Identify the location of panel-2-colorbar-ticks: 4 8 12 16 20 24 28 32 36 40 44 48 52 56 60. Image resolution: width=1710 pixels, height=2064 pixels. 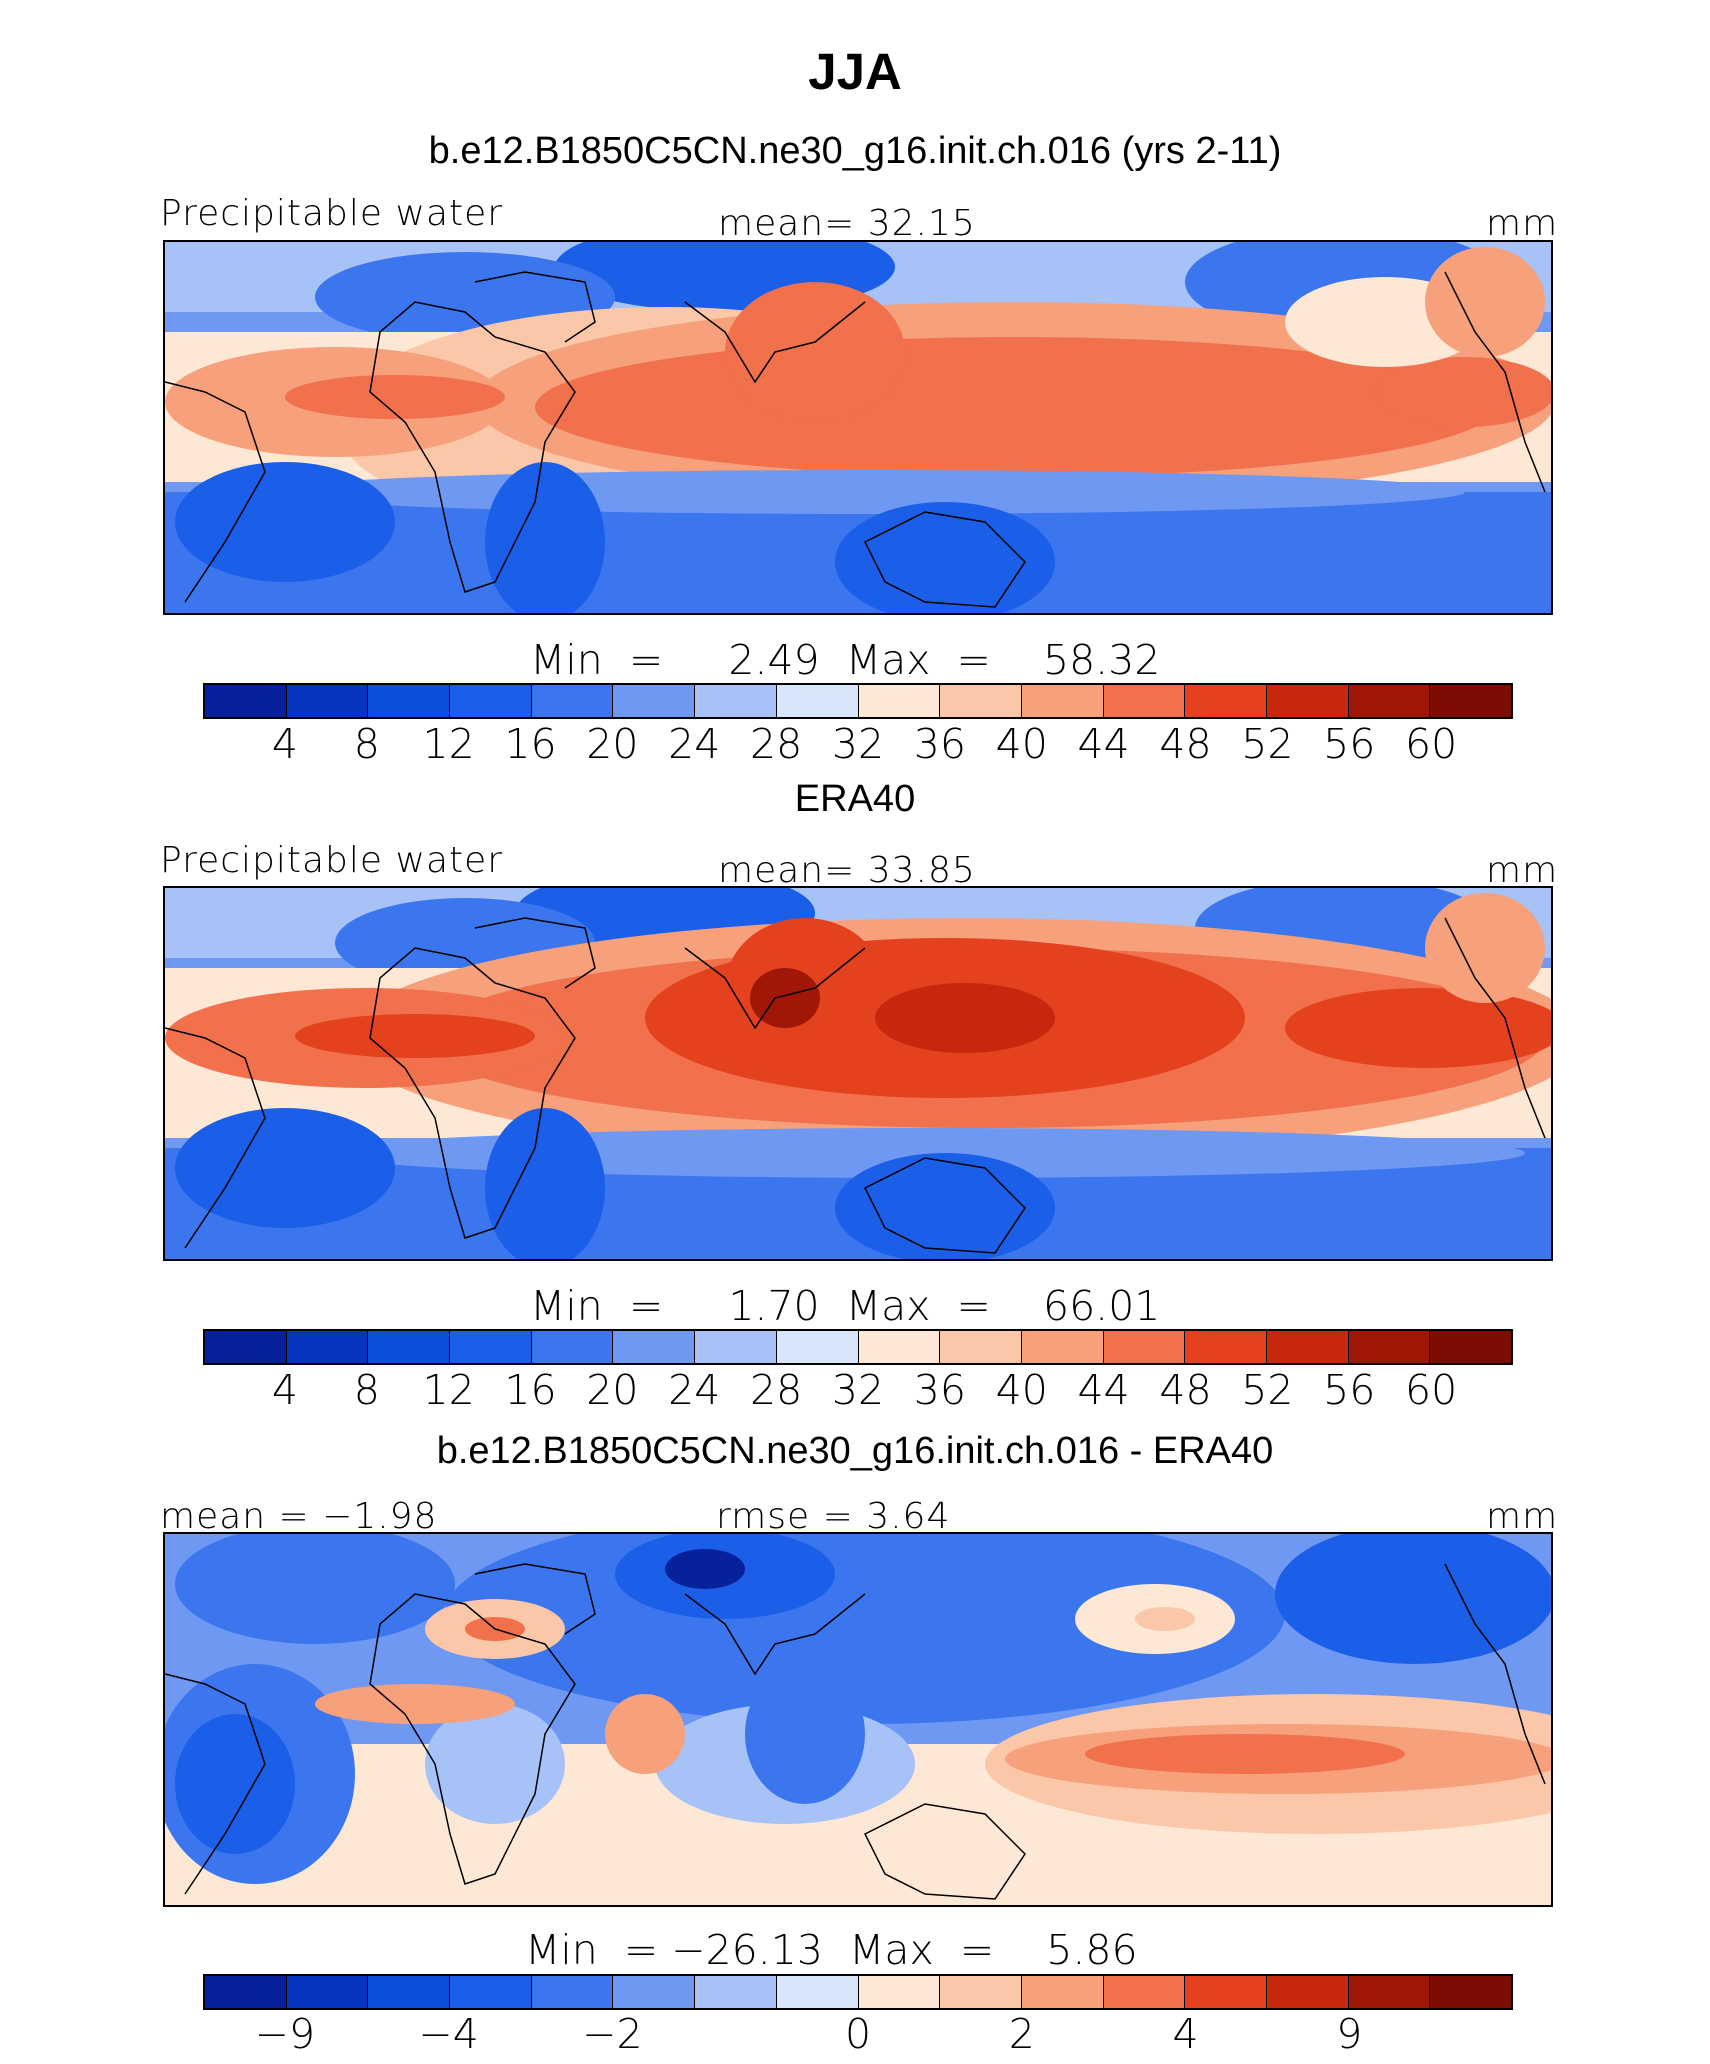
(855, 1392).